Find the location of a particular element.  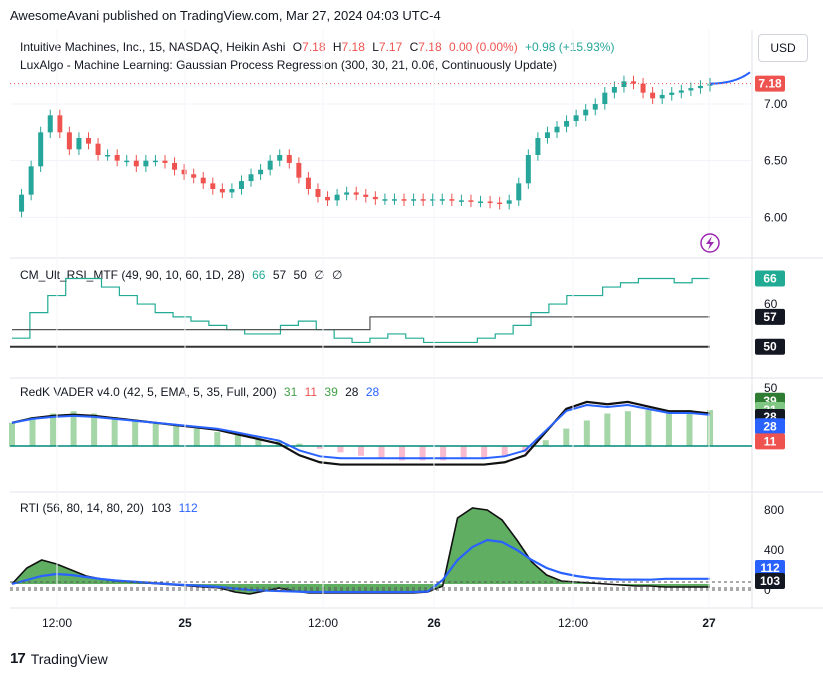

rsi-label-57-bg is located at coordinates (770, 316).